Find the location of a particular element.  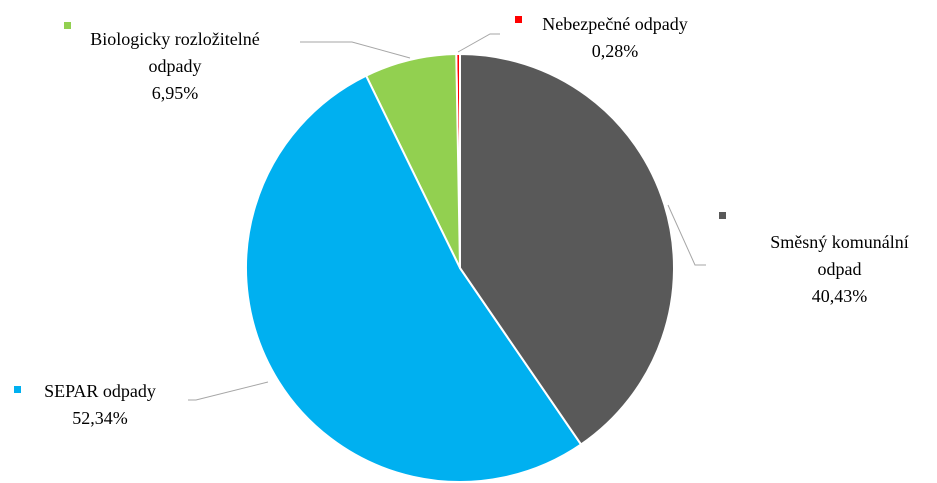

data-label: Biologicky rozložitelné odpady 6,95% is located at coordinates (175, 66).